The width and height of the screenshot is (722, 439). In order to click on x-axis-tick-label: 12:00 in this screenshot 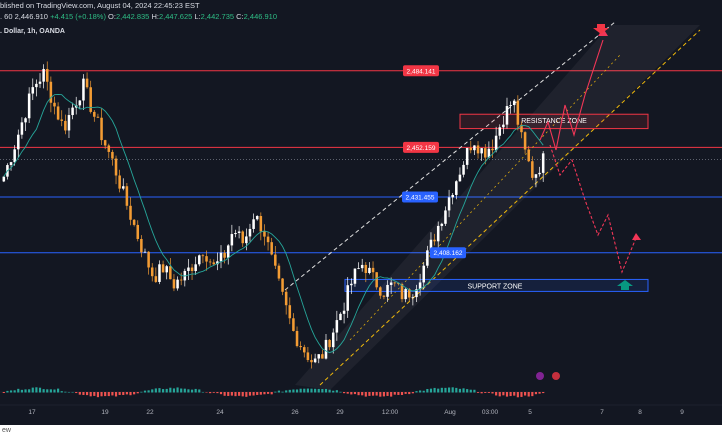, I will do `click(390, 412)`.